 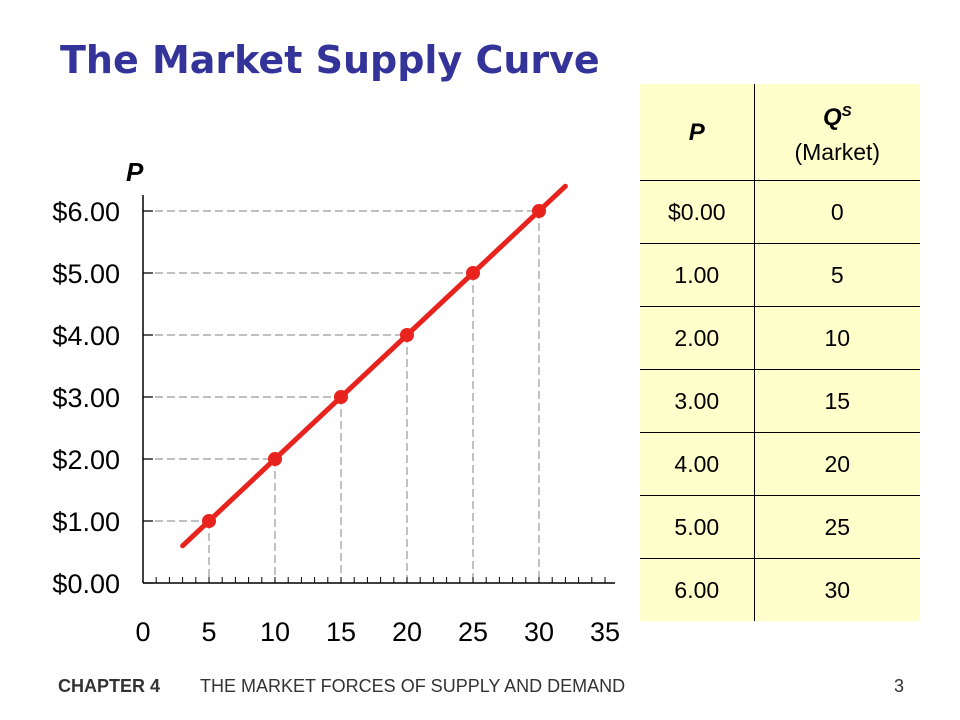 I want to click on x-tick-label: 20, so click(x=407, y=632).